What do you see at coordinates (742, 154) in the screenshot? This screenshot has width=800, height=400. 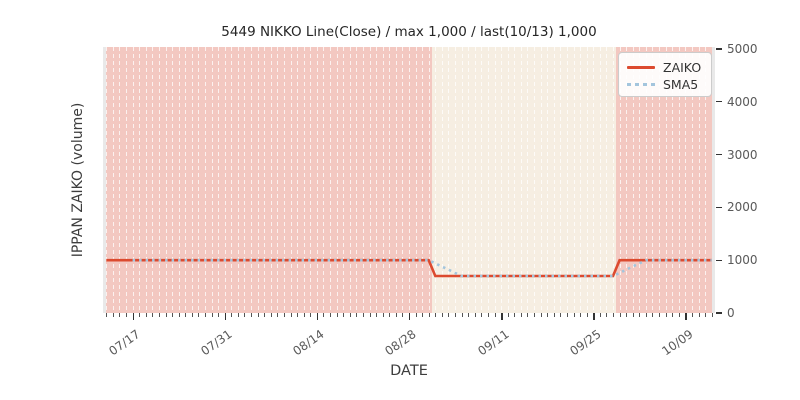 I see `y-tick-label: 3000` at bounding box center [742, 154].